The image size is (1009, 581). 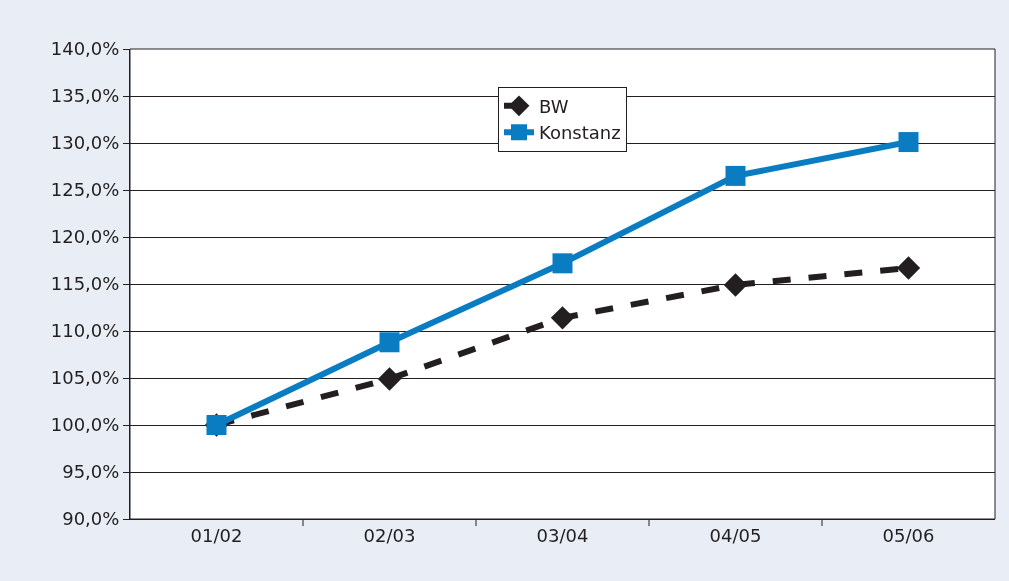 What do you see at coordinates (735, 535) in the screenshot?
I see `x-tick-label: 04/05` at bounding box center [735, 535].